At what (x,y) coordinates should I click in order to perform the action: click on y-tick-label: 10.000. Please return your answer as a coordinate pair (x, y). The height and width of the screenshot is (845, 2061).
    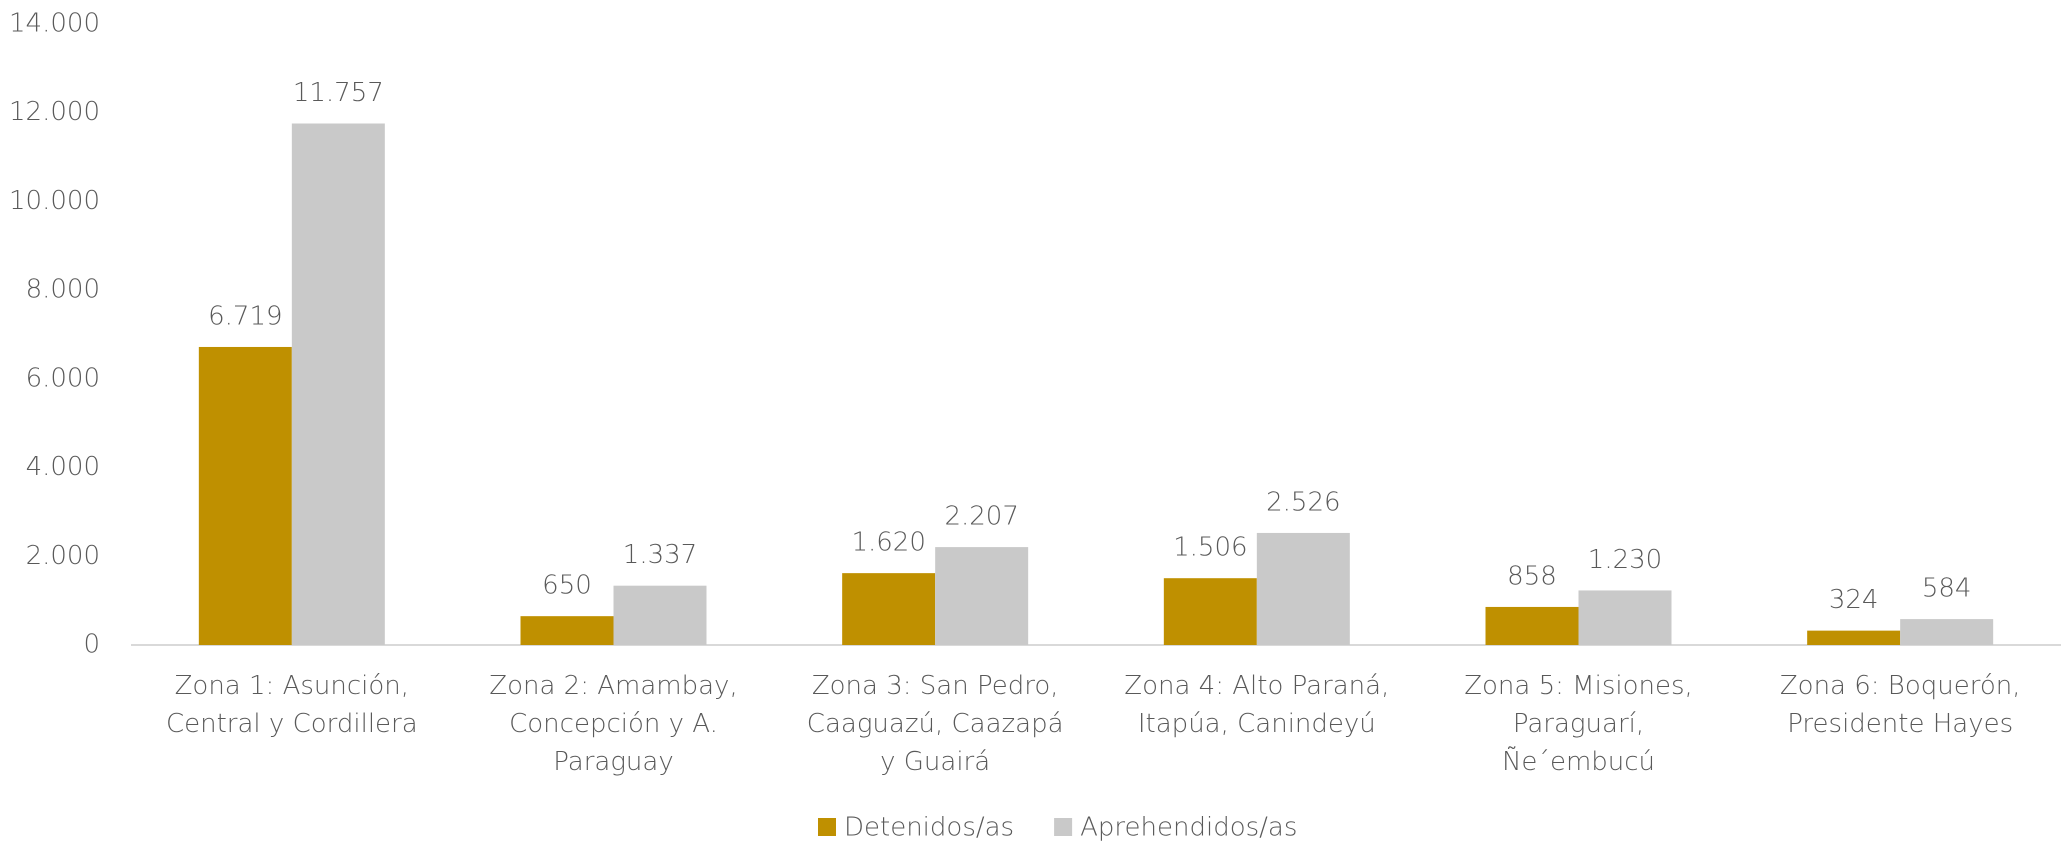
    Looking at the image, I should click on (54, 201).